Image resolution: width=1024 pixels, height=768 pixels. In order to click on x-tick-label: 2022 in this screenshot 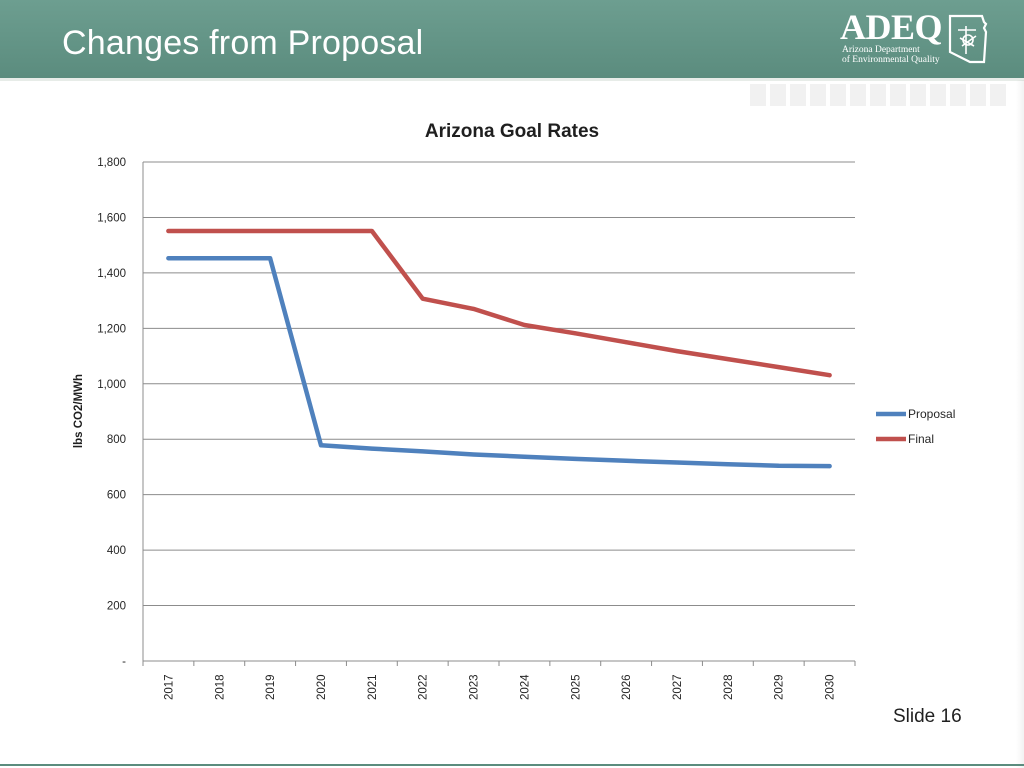, I will do `click(424, 687)`.